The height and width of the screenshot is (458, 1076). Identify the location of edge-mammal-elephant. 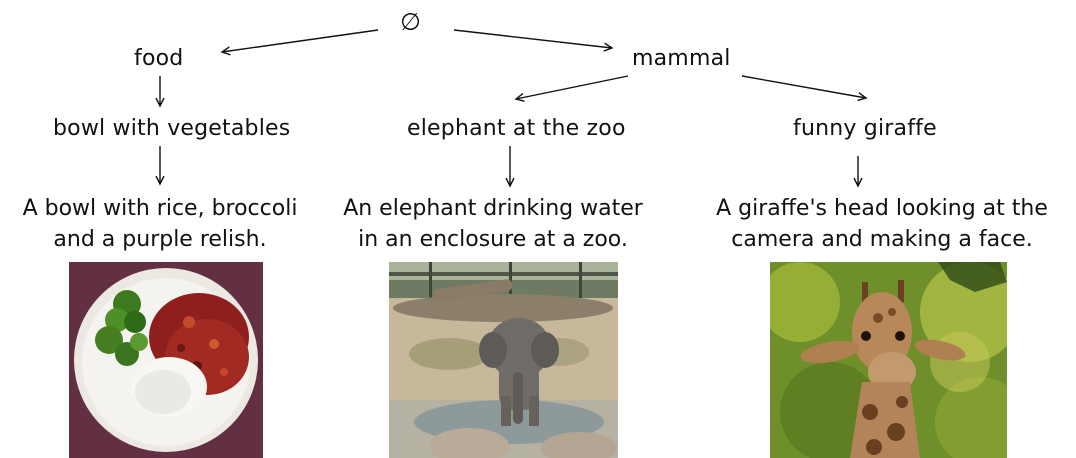
(572, 87).